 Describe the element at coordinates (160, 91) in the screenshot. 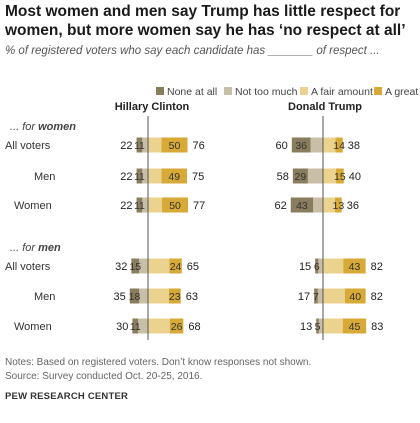

I see `legend-swatch-none-at-all` at that location.